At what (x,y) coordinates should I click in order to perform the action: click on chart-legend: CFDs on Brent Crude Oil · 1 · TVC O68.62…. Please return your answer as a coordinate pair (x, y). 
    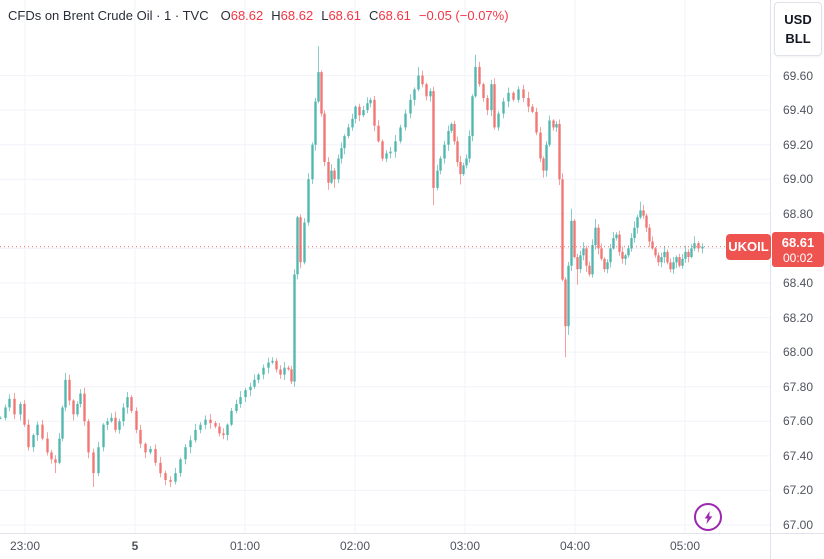
    Looking at the image, I should click on (258, 15).